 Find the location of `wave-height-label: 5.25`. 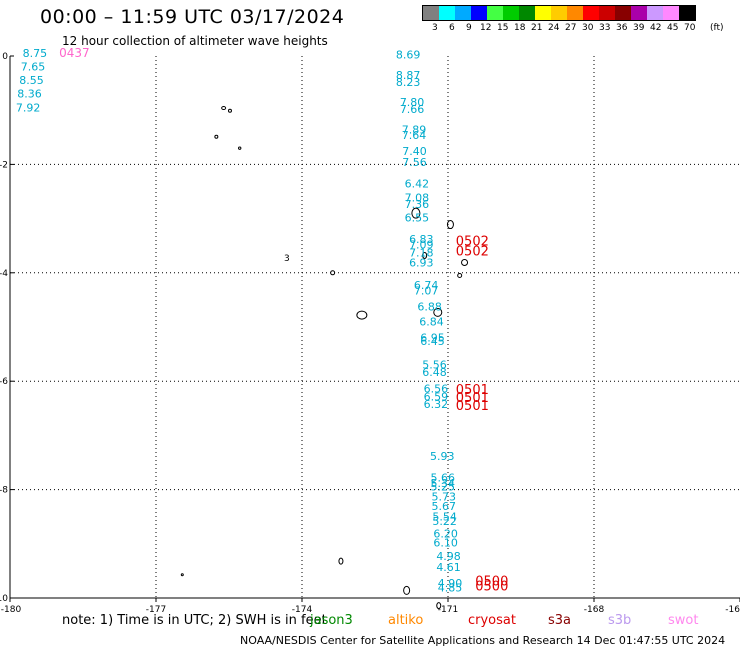

wave-height-label: 5.25 is located at coordinates (442, 487).